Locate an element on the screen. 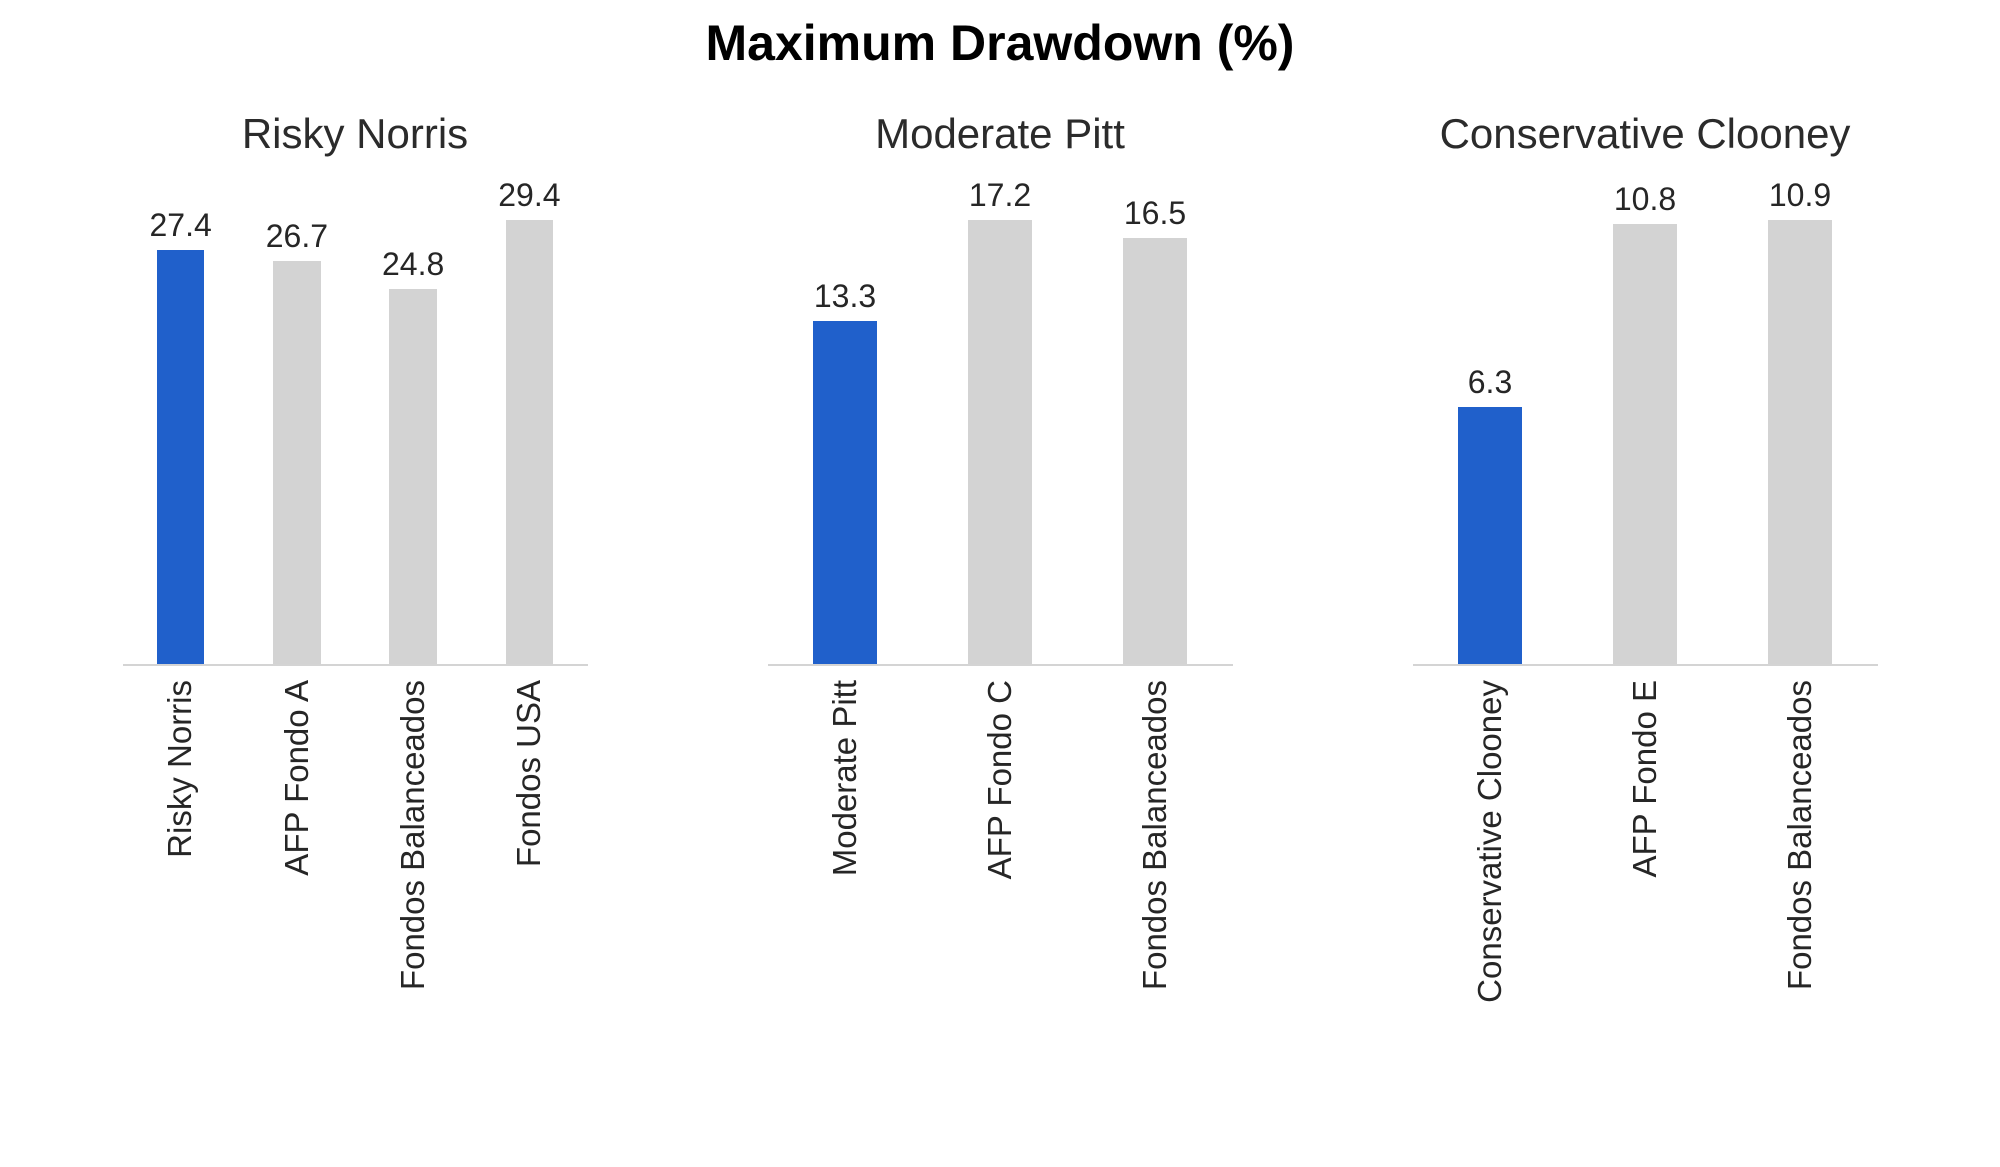 The height and width of the screenshot is (1167, 2000). bar-slot: 24.8 is located at coordinates (413, 414).